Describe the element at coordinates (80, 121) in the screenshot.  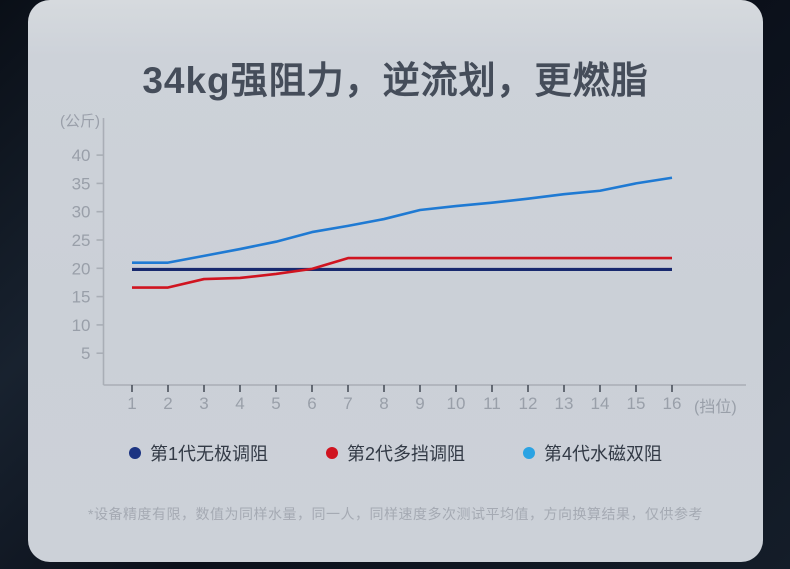
I see `y-axis-unit-label: (公斤)` at that location.